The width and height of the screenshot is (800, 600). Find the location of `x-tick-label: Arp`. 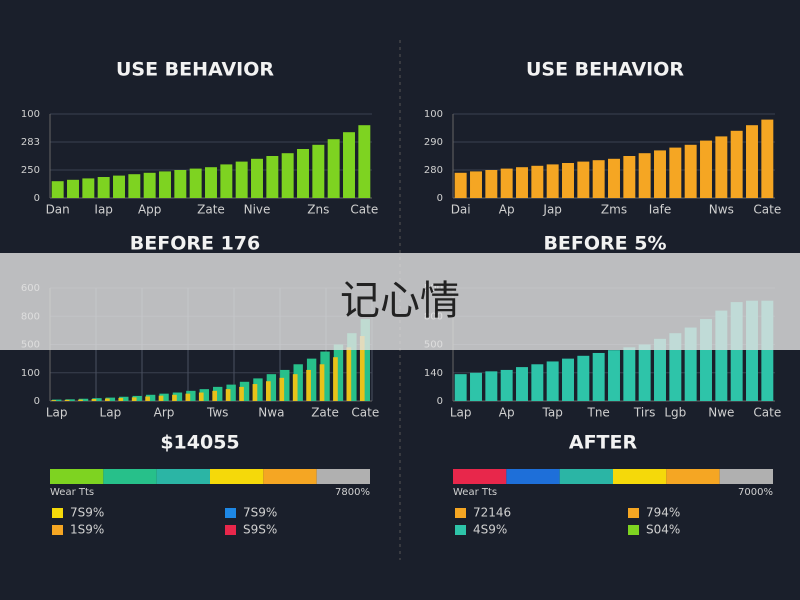

x-tick-label: Arp is located at coordinates (164, 413).